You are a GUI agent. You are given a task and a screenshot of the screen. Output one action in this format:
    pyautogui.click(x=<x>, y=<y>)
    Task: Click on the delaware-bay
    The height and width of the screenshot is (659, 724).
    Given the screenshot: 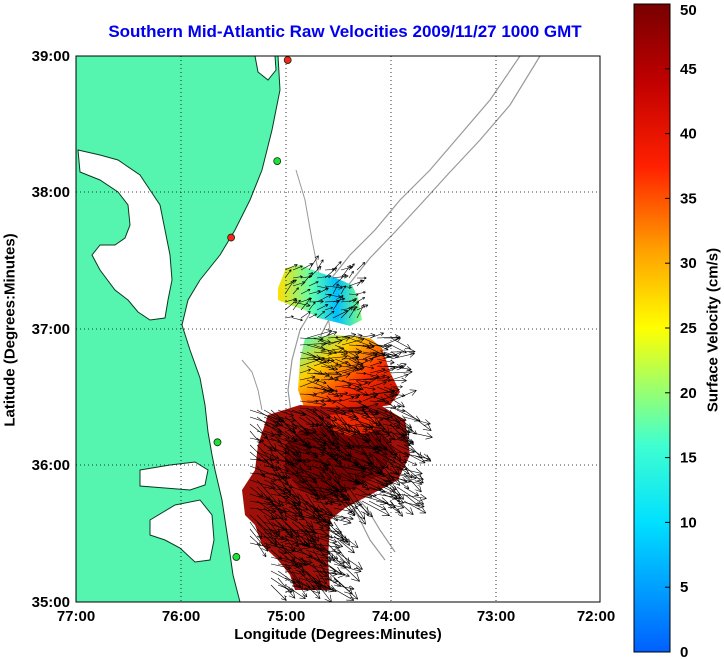 What is the action you would take?
    pyautogui.click(x=265, y=68)
    